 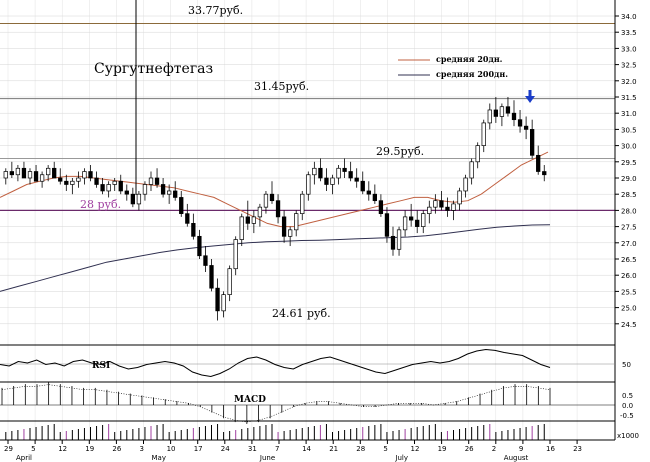 What do you see at coordinates (100, 204) in the screenshot?
I see `level-label-28: 28 руб.` at bounding box center [100, 204].